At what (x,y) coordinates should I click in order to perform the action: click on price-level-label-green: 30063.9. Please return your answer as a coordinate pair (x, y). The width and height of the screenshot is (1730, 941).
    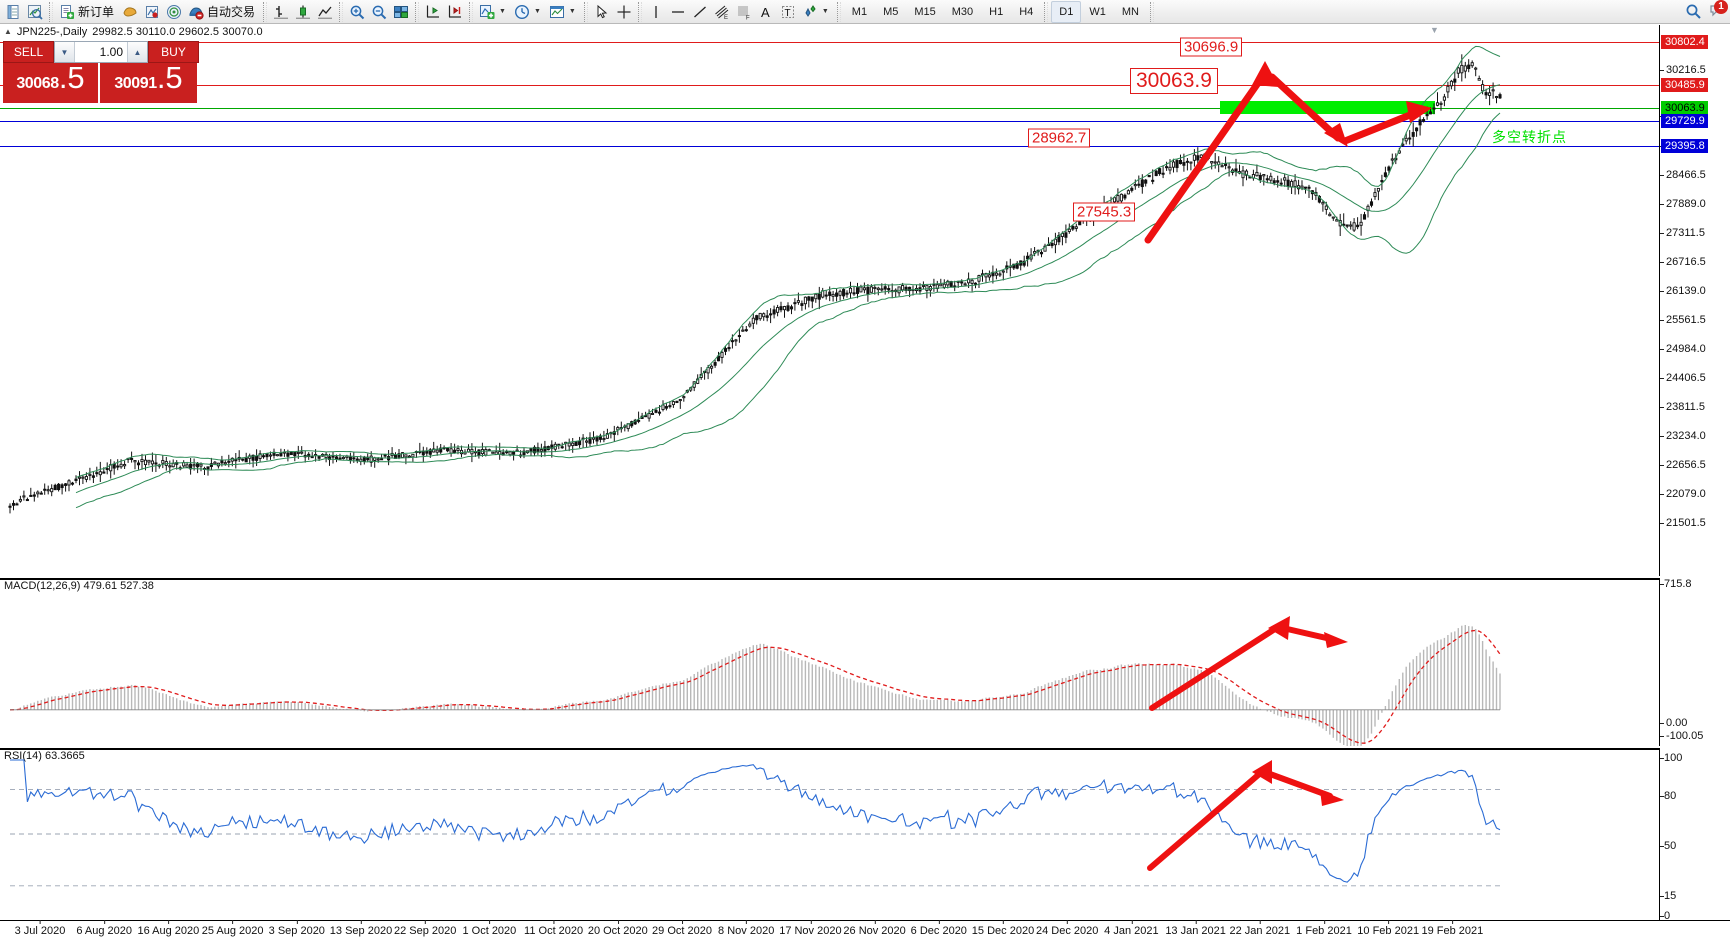
    Looking at the image, I should click on (1684, 108).